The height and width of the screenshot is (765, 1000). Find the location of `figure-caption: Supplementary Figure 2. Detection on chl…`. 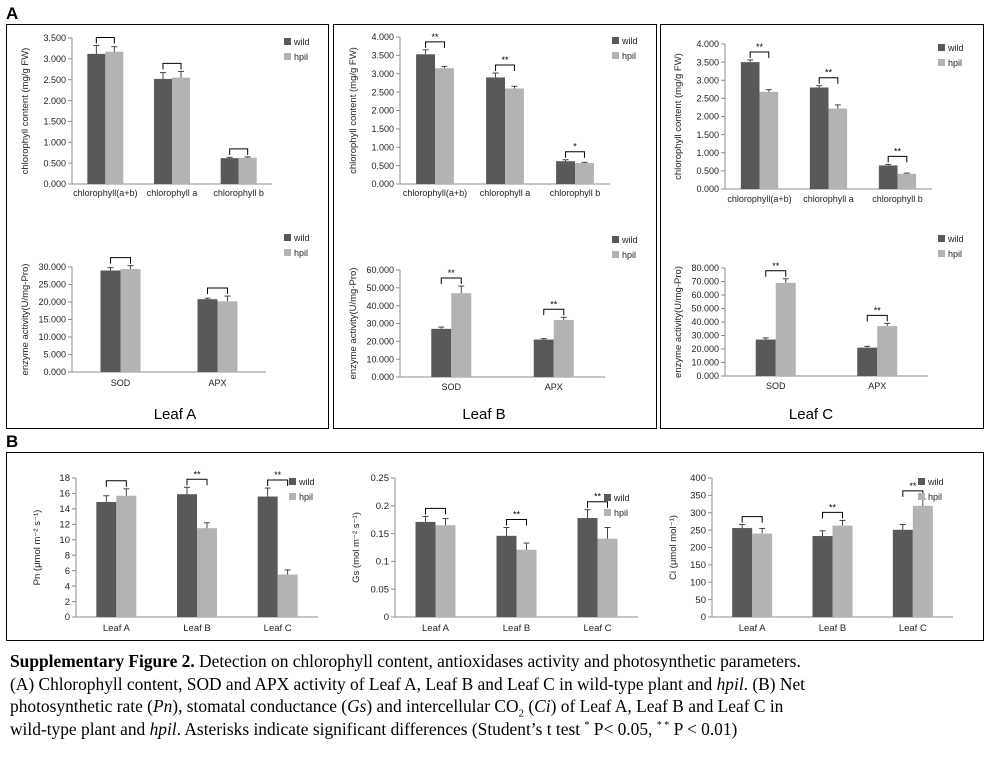

figure-caption: Supplementary Figure 2. Detection on chl… is located at coordinates (500, 695).